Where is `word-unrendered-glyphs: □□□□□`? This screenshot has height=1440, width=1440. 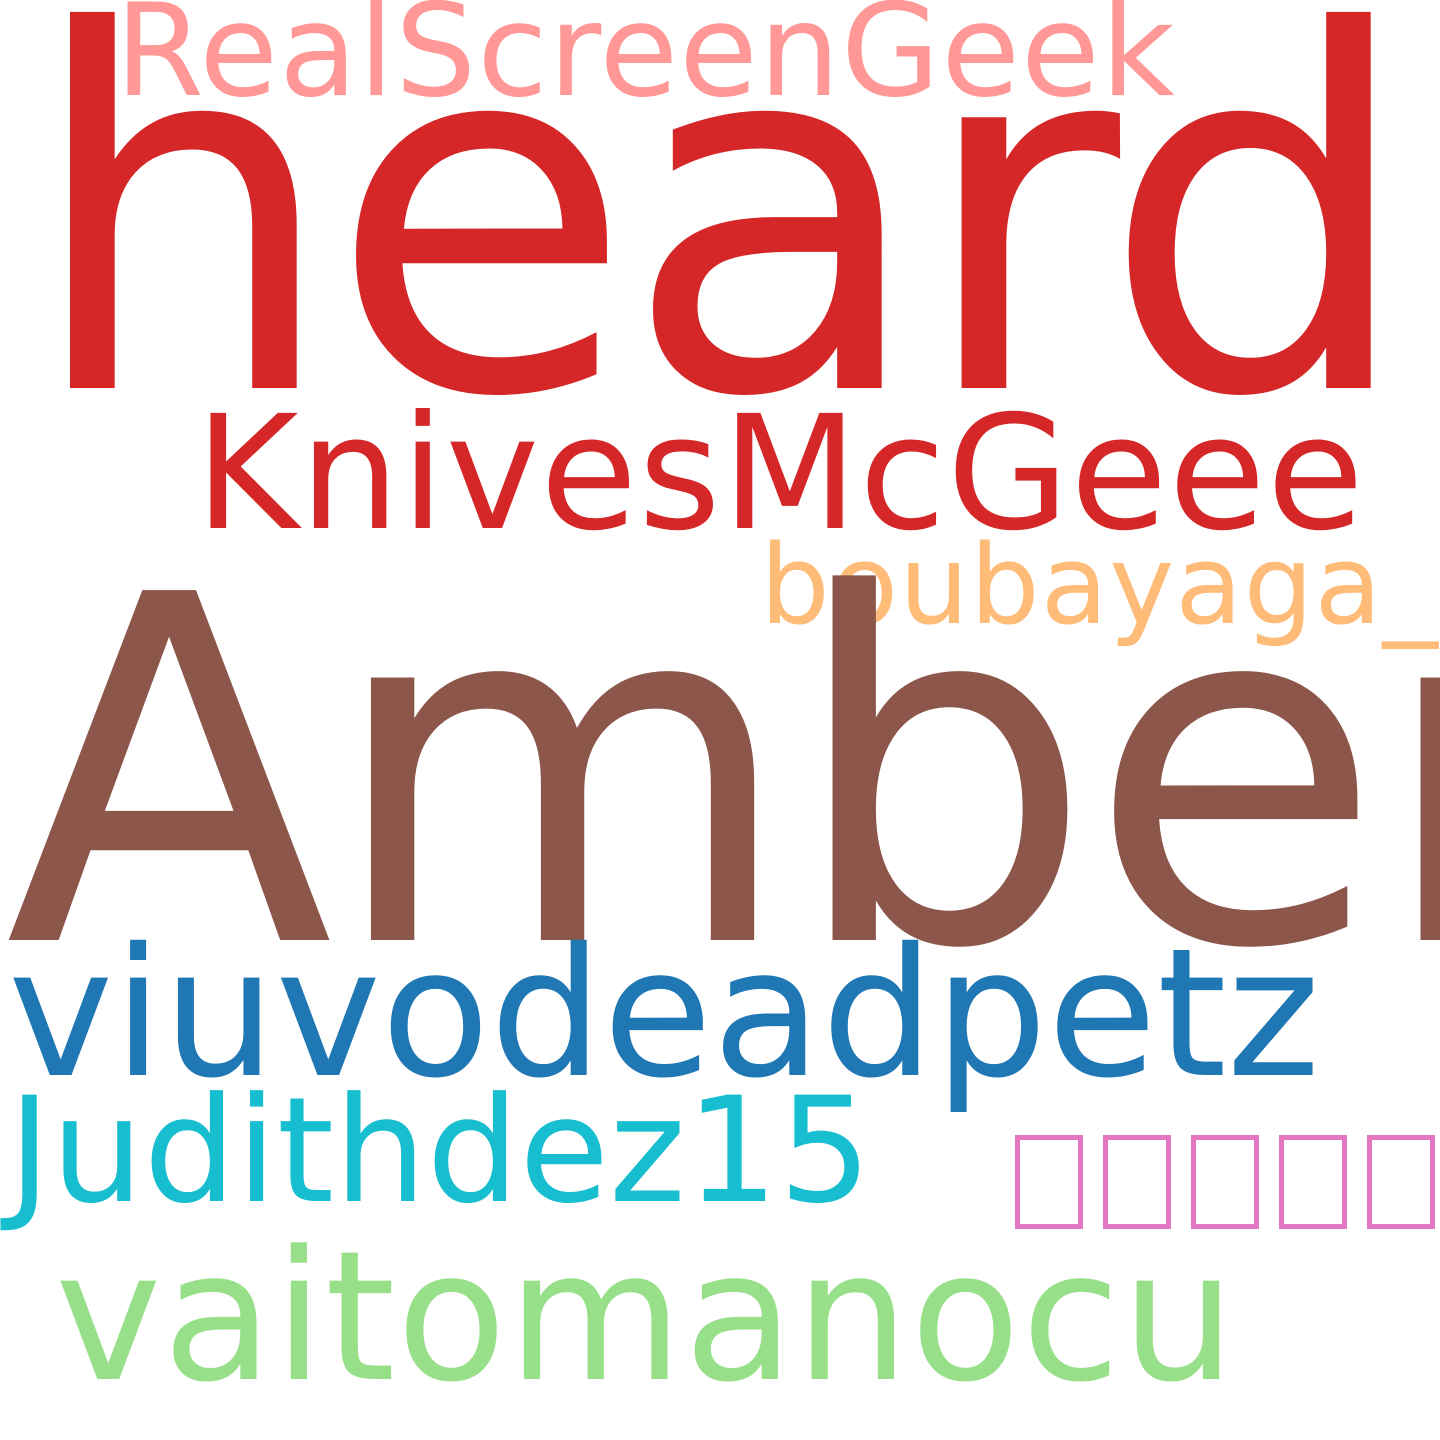 word-unrendered-glyphs: □□□□□ is located at coordinates (1225, 1182).